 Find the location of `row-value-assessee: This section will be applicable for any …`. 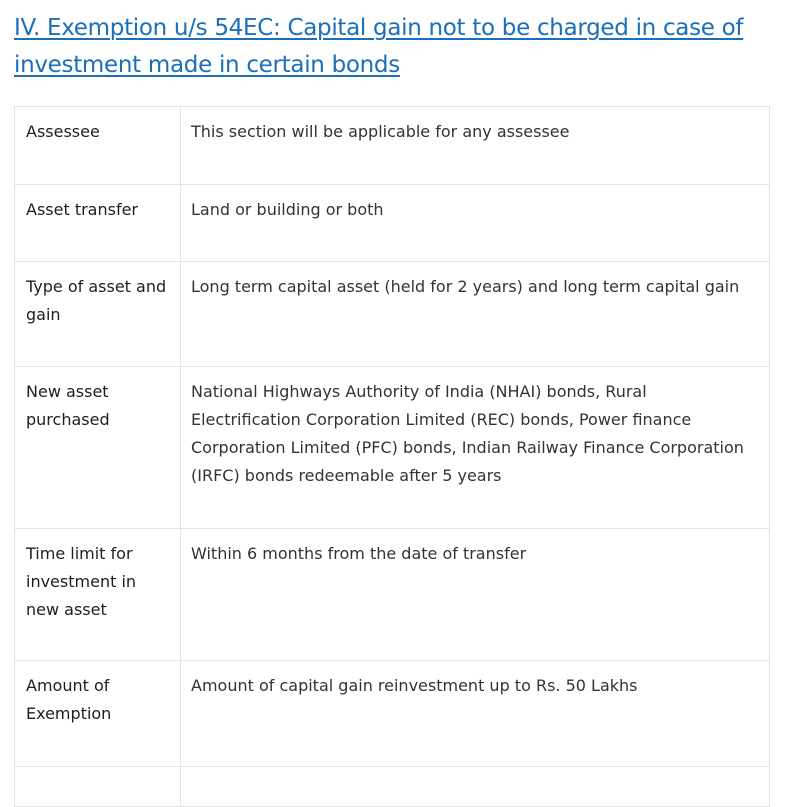

row-value-assessee: This section will be applicable for any … is located at coordinates (475, 145).